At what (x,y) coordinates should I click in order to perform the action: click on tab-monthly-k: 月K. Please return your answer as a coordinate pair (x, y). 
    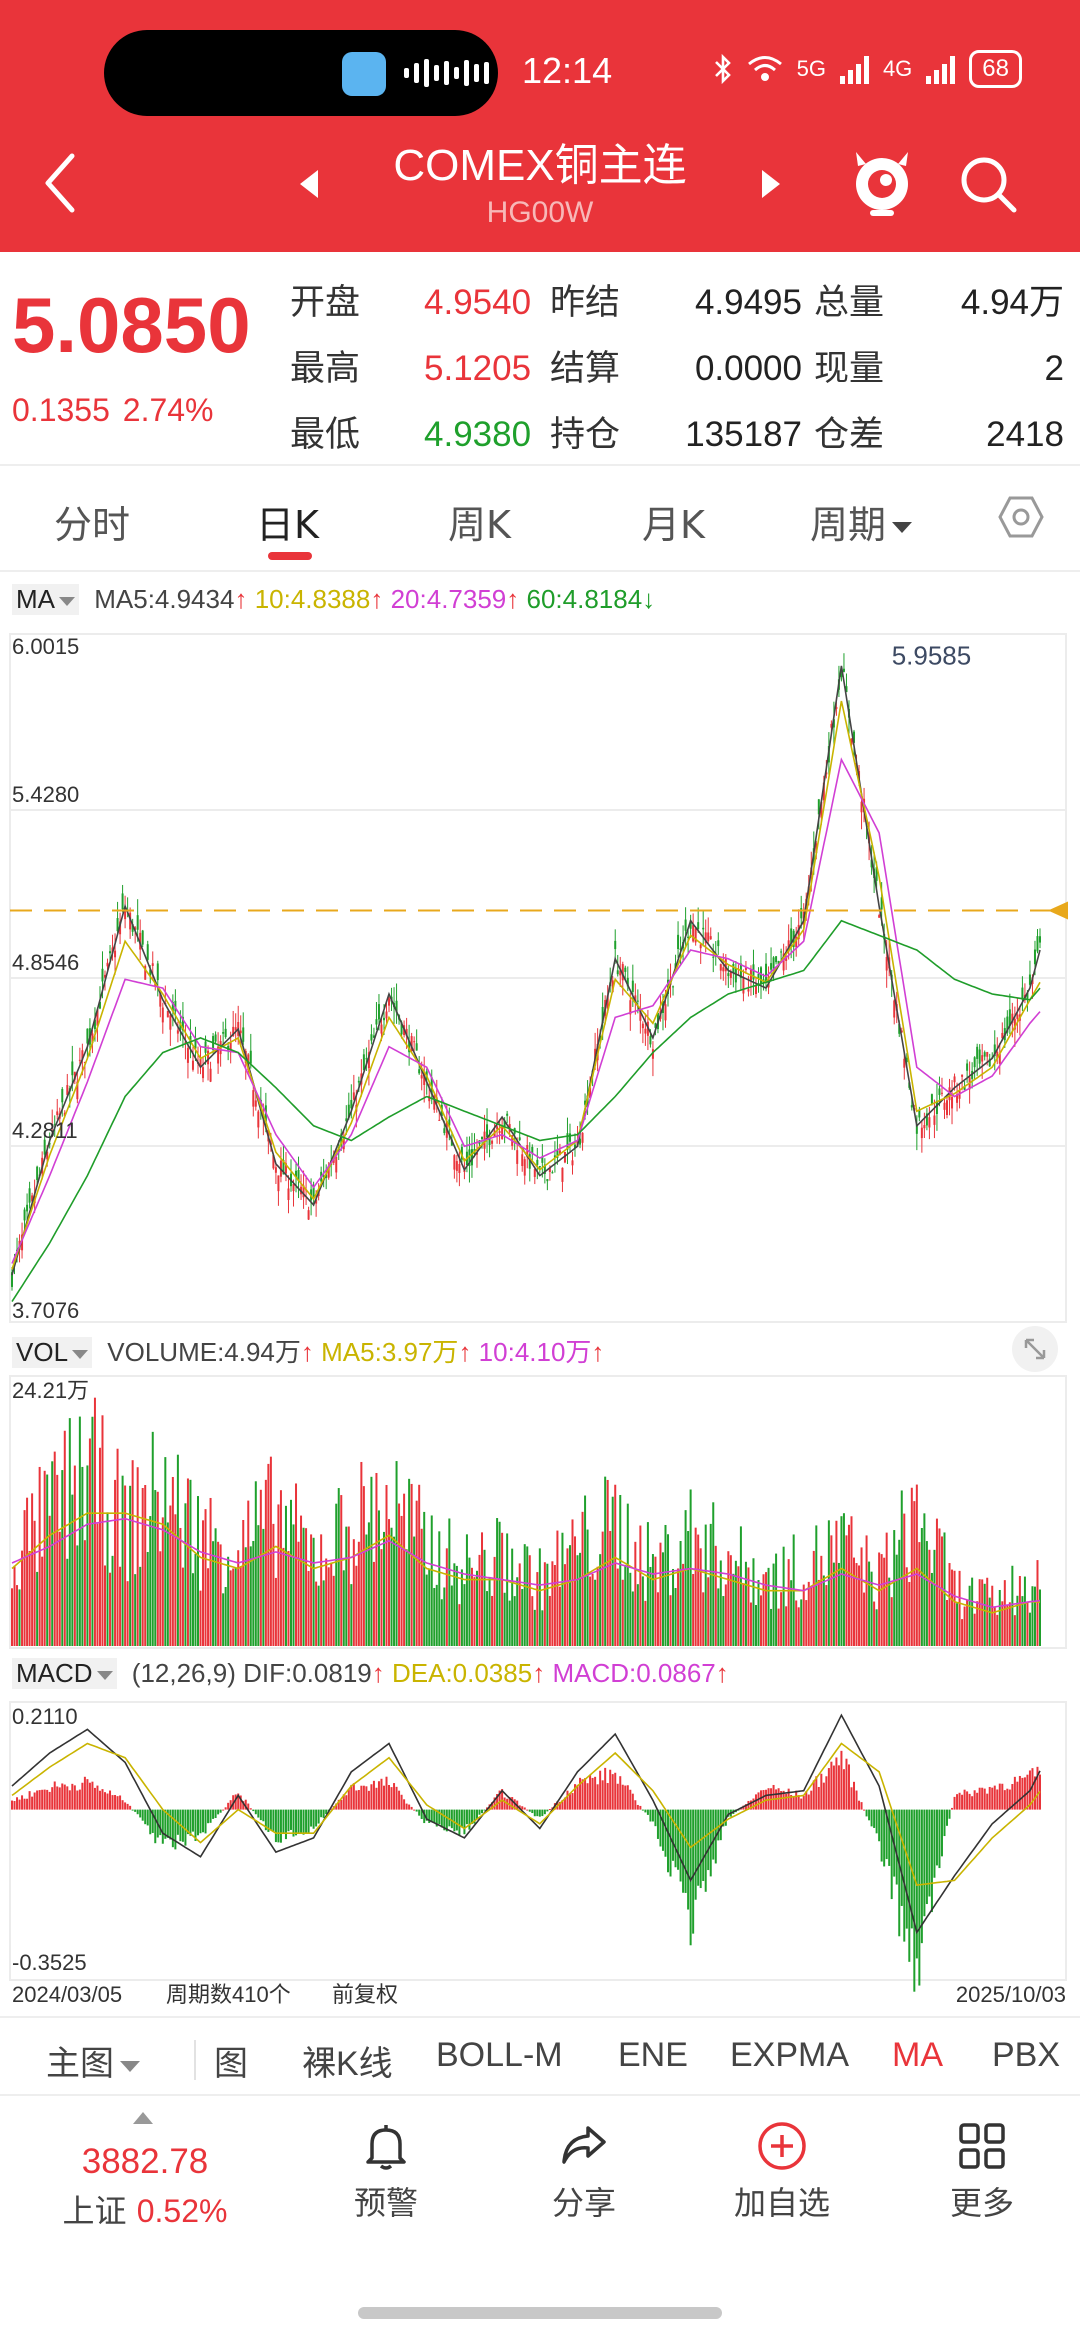
    Looking at the image, I should click on (673, 525).